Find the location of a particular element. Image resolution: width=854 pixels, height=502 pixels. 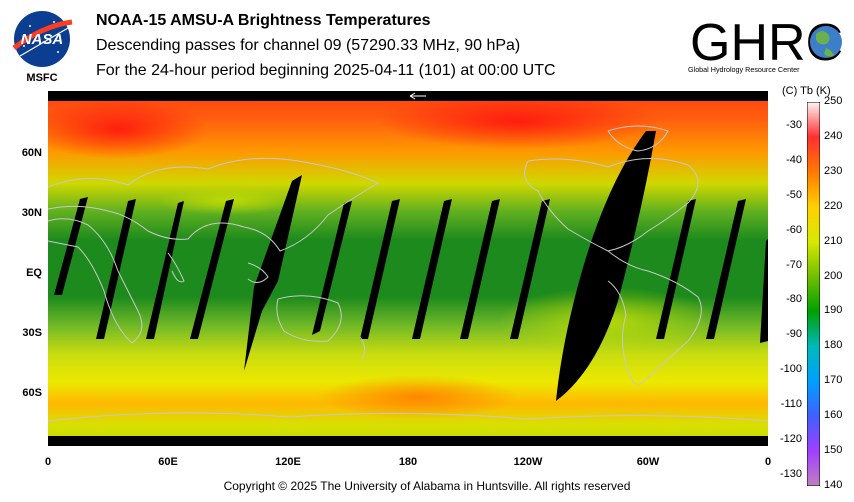

colorbar-kelvin-label: 180 is located at coordinates (833, 345).